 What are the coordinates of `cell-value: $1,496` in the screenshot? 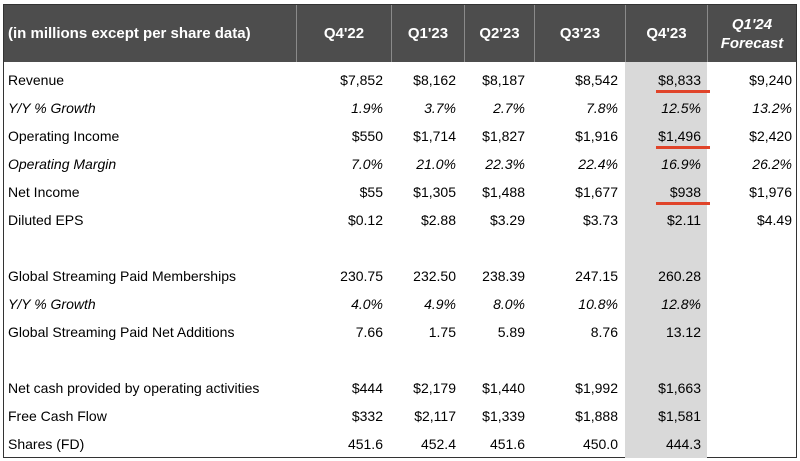 It's located at (679, 136).